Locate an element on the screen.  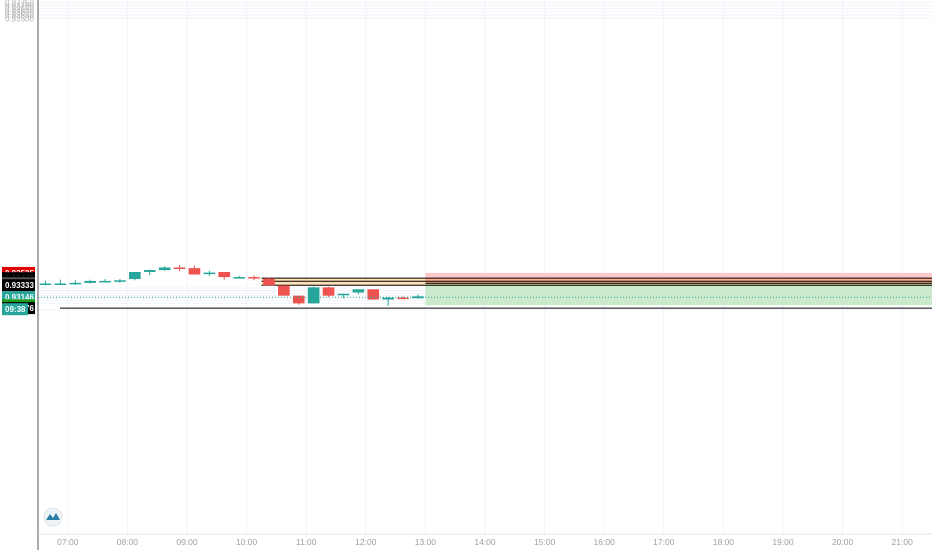
price-tag-label: 0.93333 is located at coordinates (19, 285).